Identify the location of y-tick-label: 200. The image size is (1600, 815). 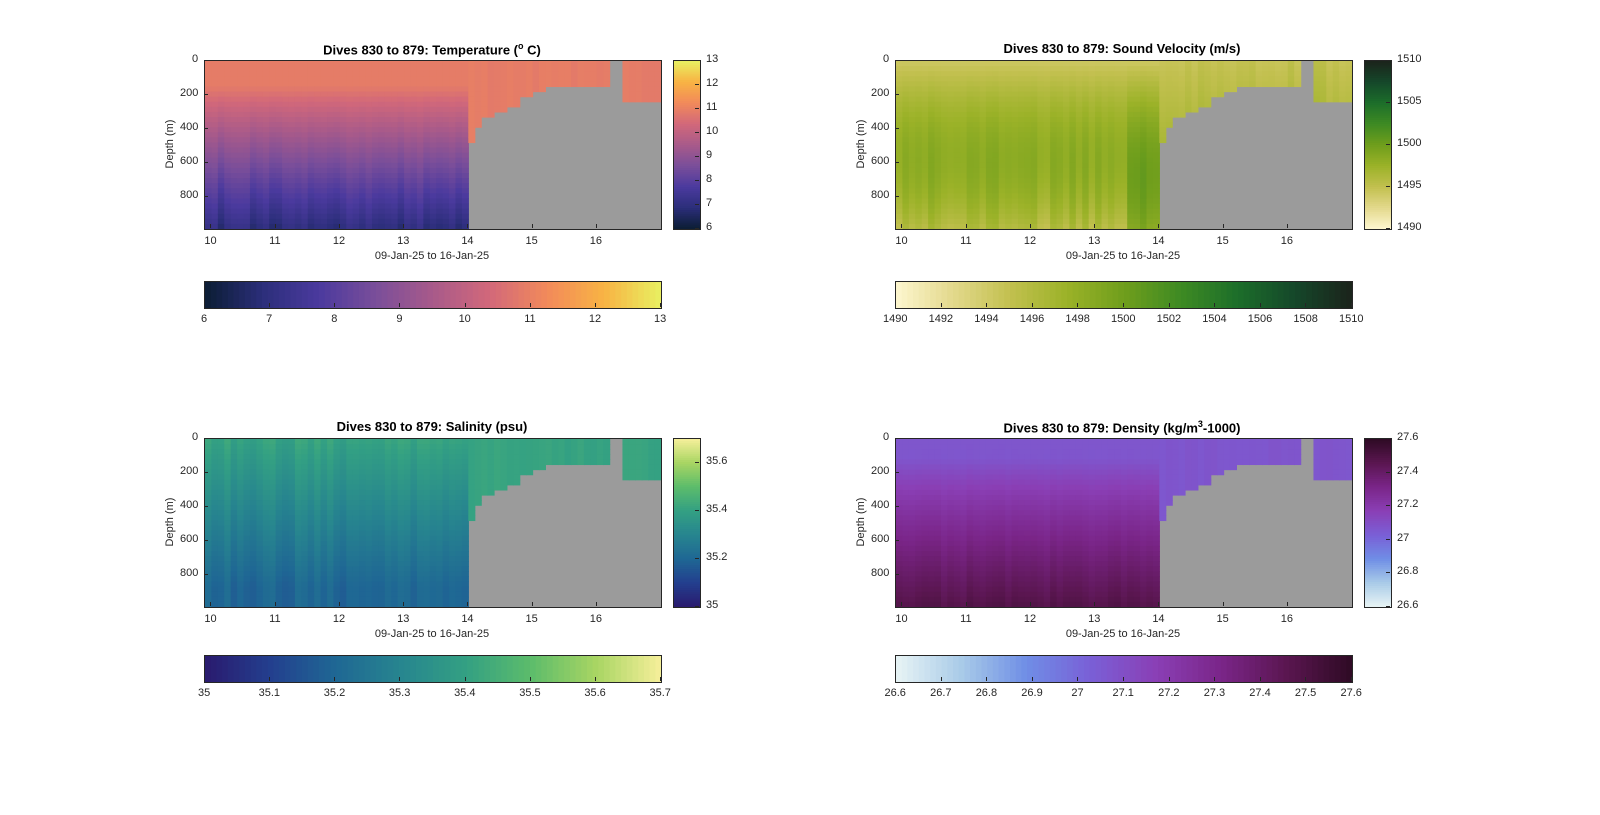
(189, 92).